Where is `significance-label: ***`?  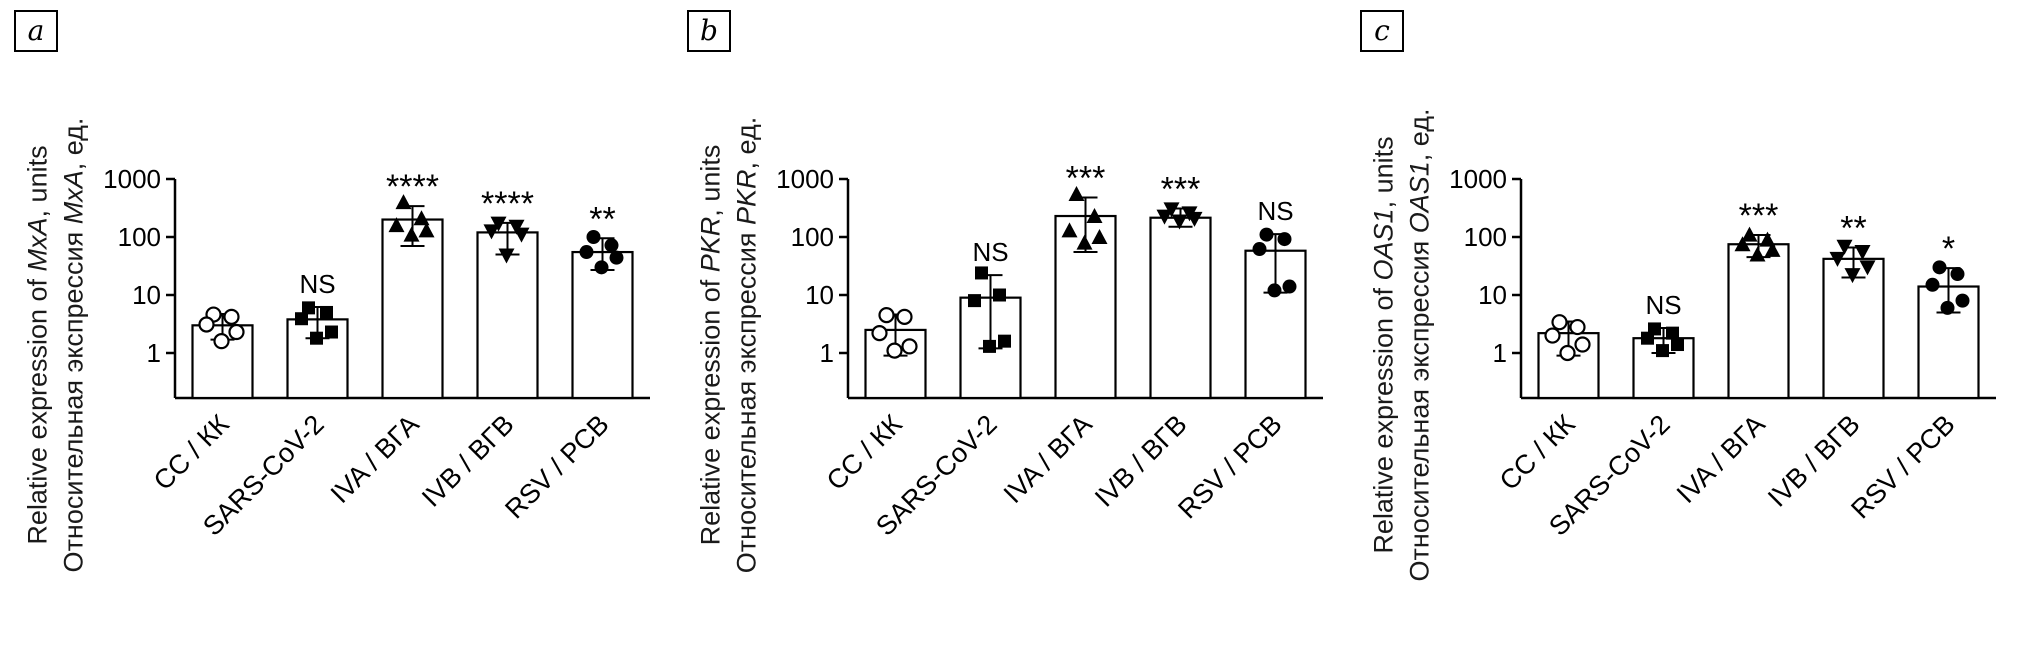
significance-label: *** is located at coordinates (1086, 178).